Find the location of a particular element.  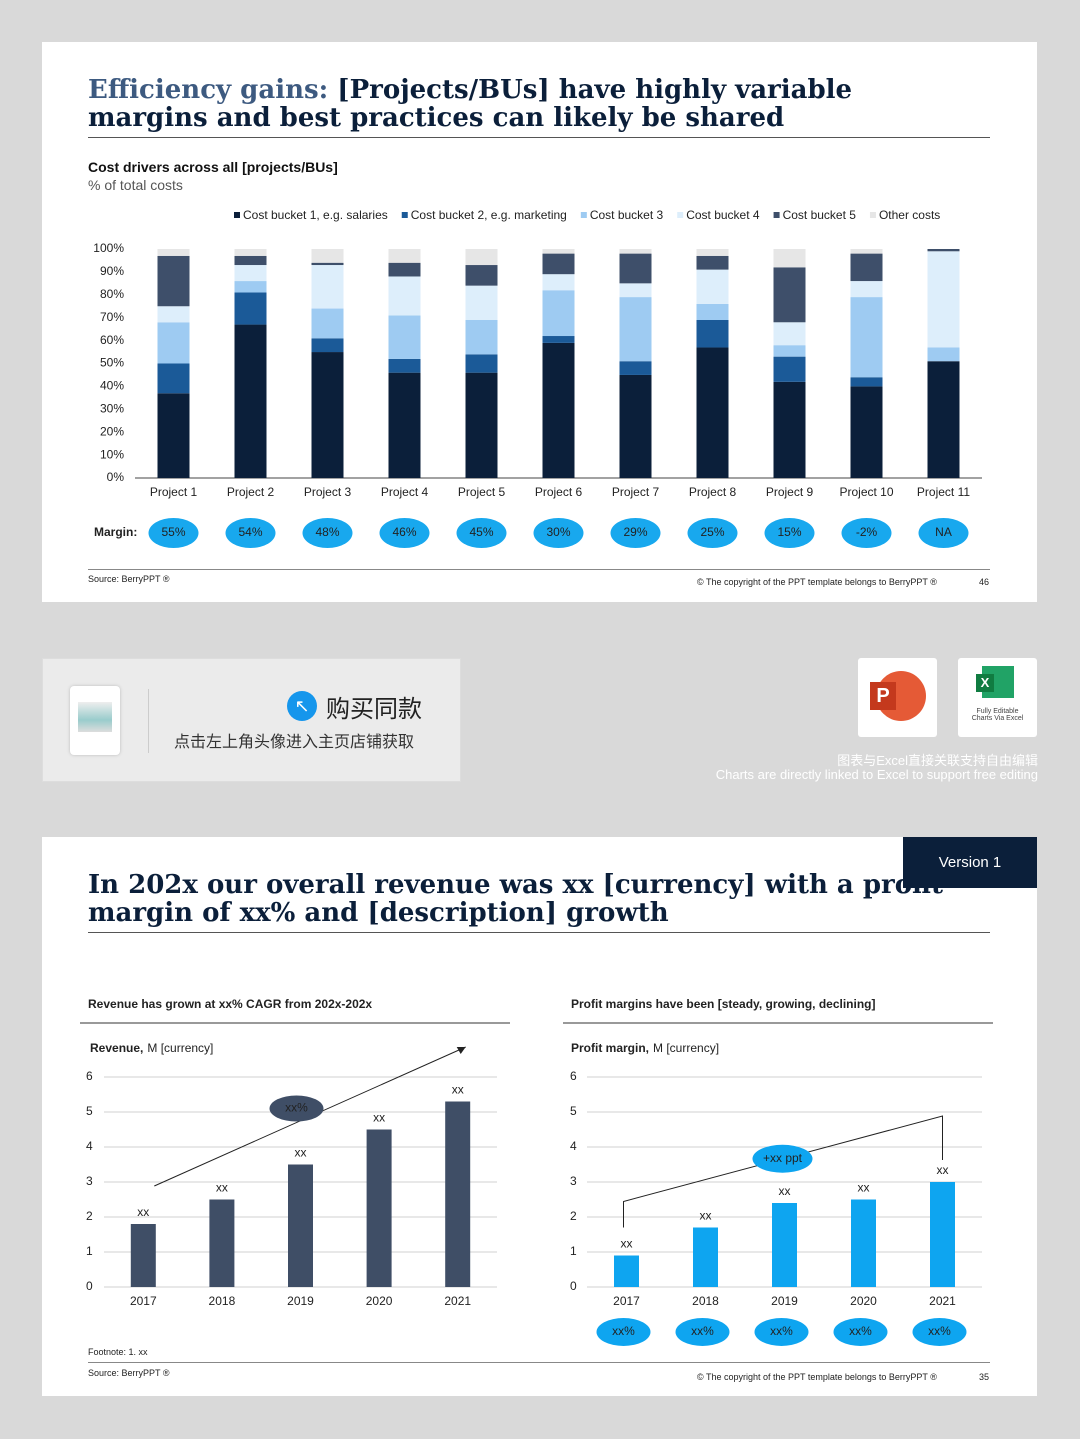

excel-letter: X is located at coordinates (985, 683).